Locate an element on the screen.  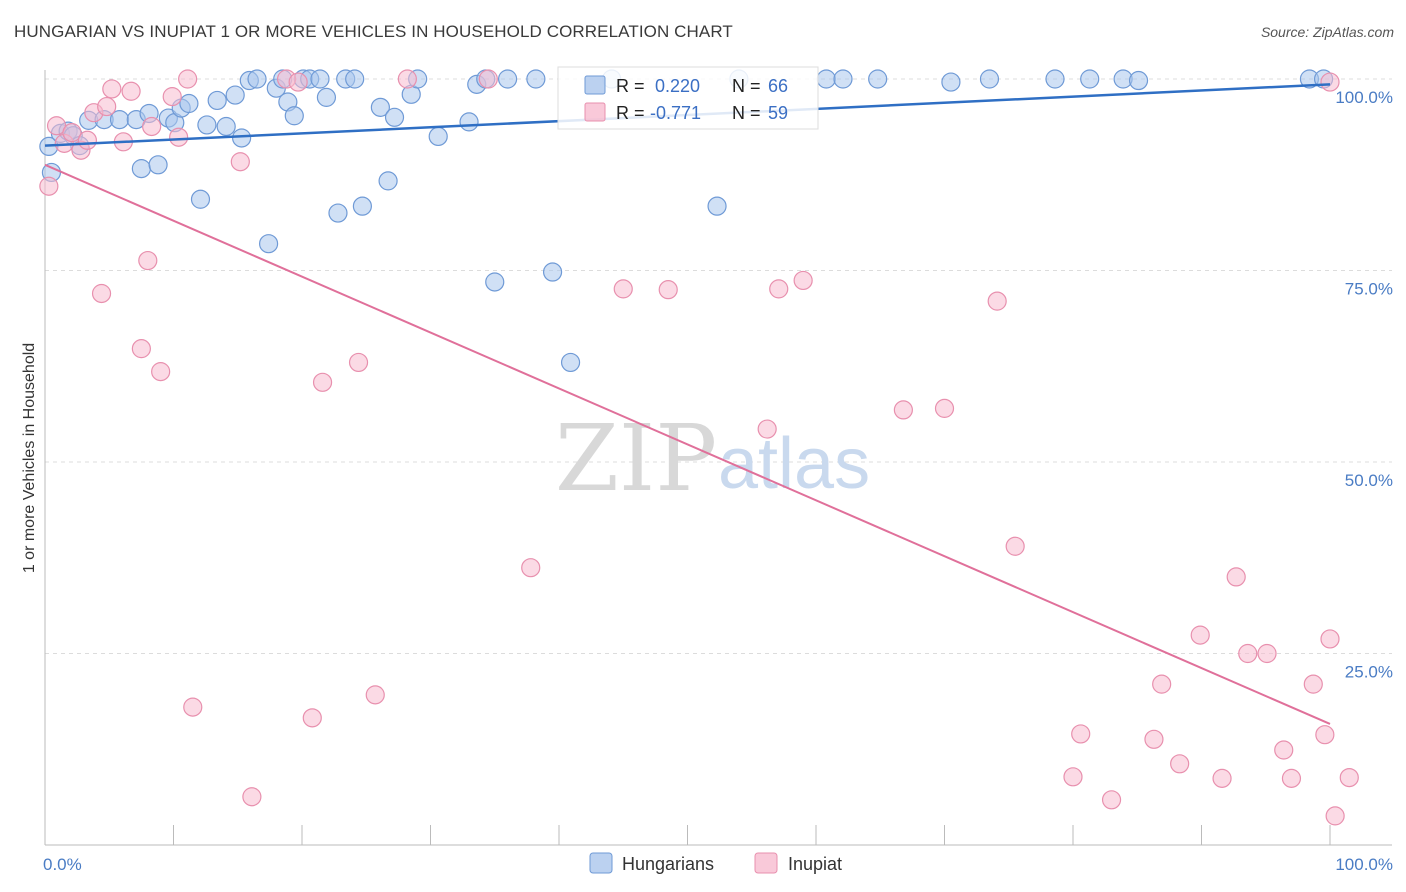
legend-n-label-hungarians: N = is located at coordinates (746, 86).